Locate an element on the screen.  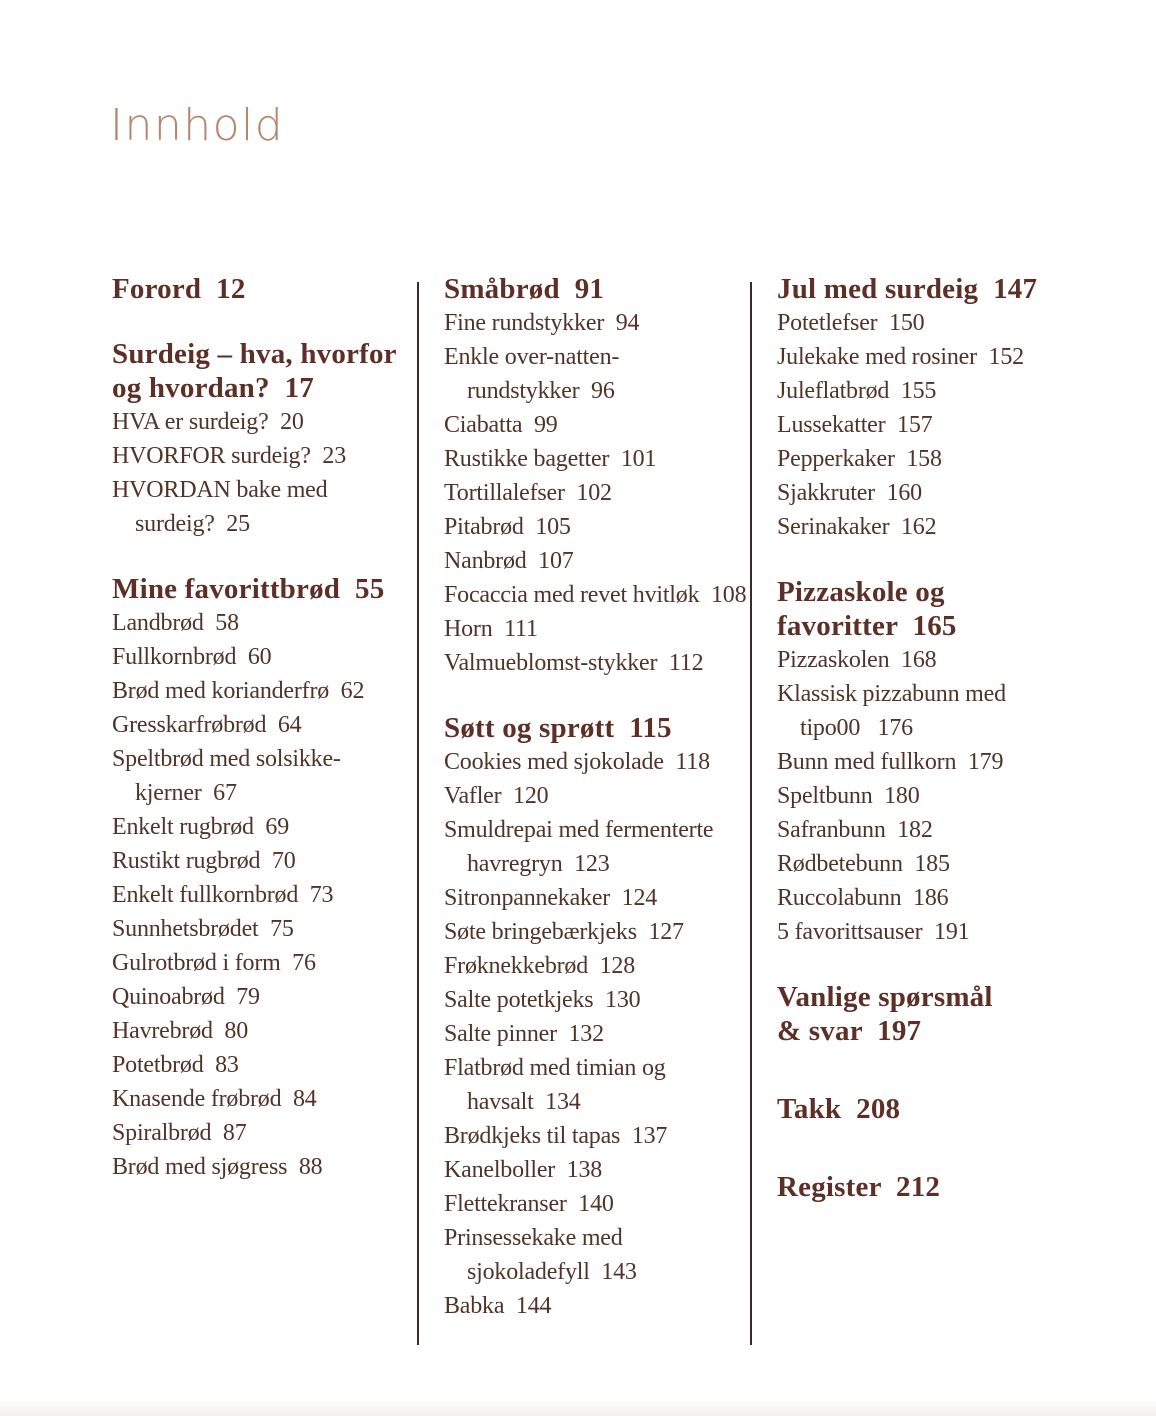
page-title: Innhold is located at coordinates (197, 125).